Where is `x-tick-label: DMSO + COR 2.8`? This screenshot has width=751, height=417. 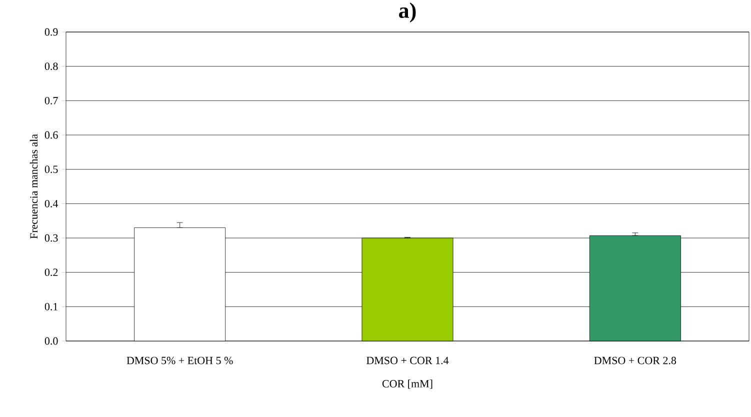 x-tick-label: DMSO + COR 2.8 is located at coordinates (635, 360).